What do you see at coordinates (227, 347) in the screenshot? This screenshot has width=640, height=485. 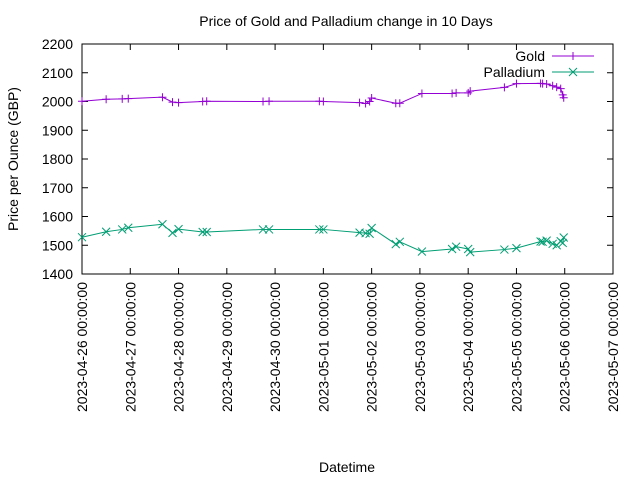 I see `x-tick-label: 2023-04-29 00:00:00` at bounding box center [227, 347].